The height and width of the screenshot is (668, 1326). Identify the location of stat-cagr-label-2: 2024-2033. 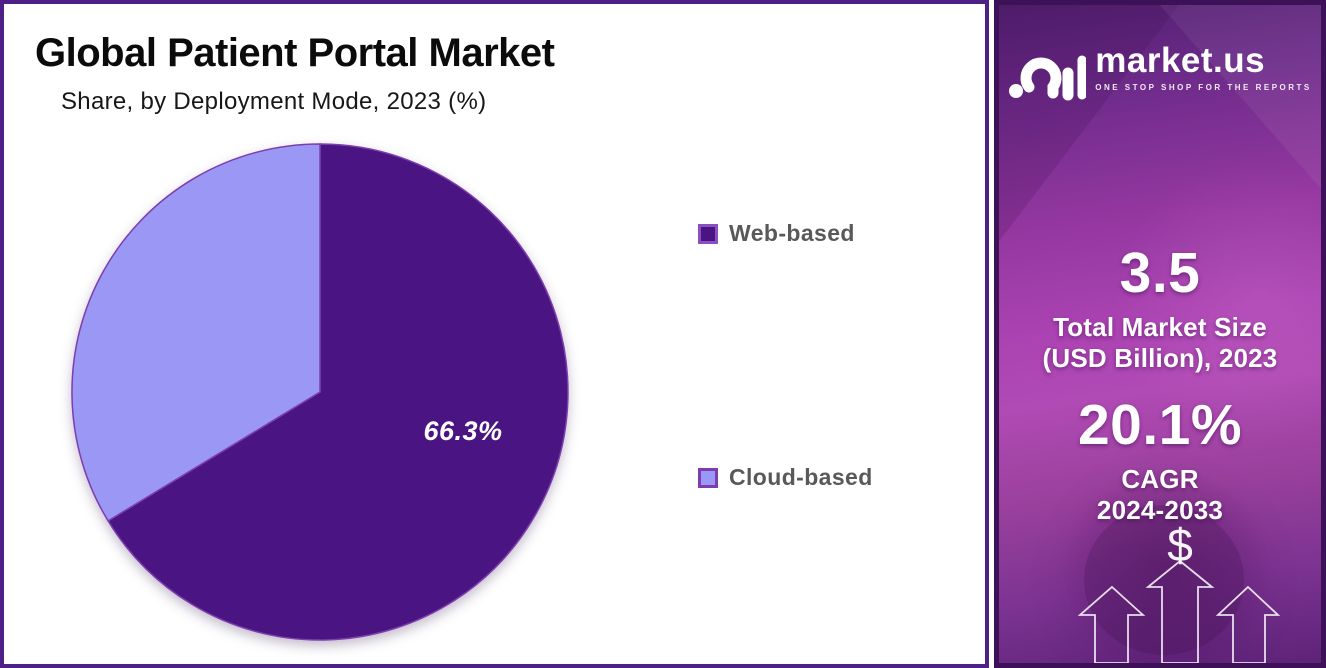
(1160, 510).